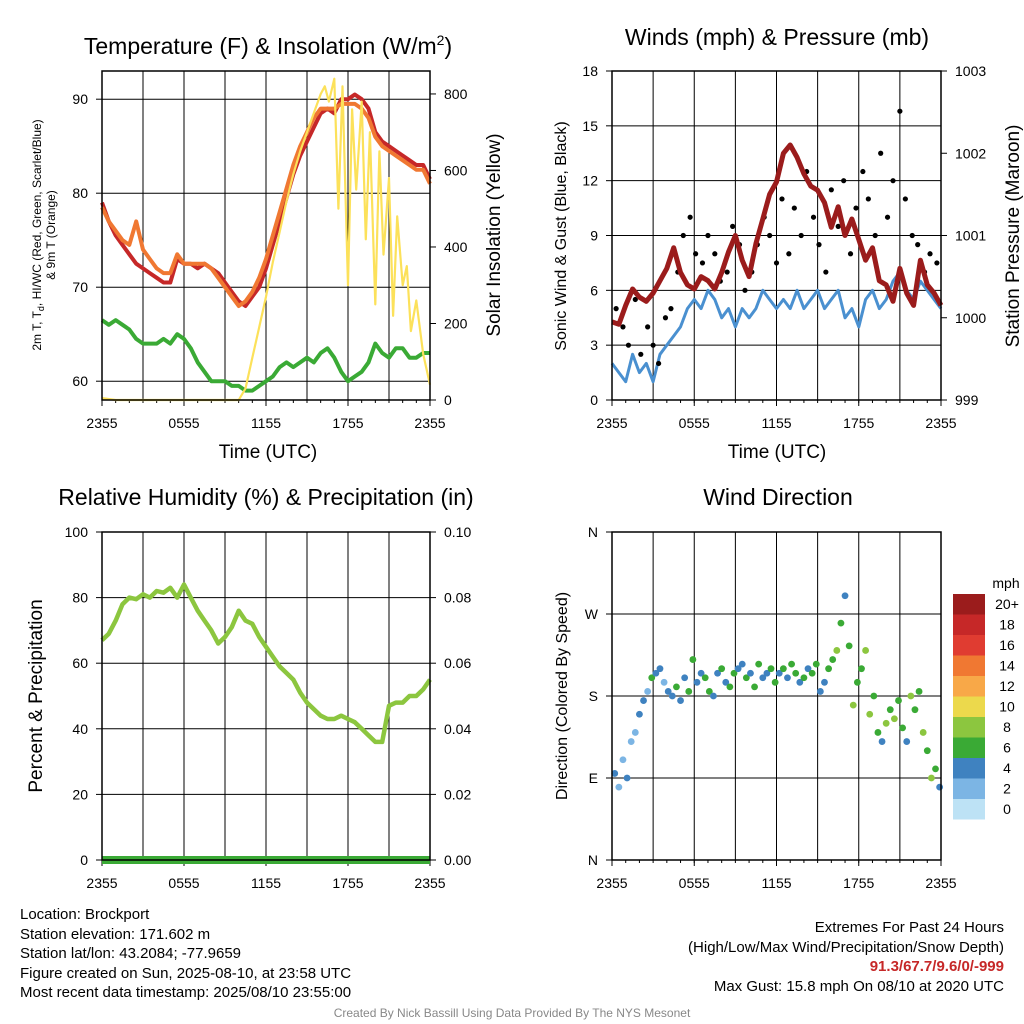 Image resolution: width=1024 pixels, height=1024 pixels. What do you see at coordinates (1013, 236) in the screenshot?
I see `winds-y2label: Station Pressure (Maroon)` at bounding box center [1013, 236].